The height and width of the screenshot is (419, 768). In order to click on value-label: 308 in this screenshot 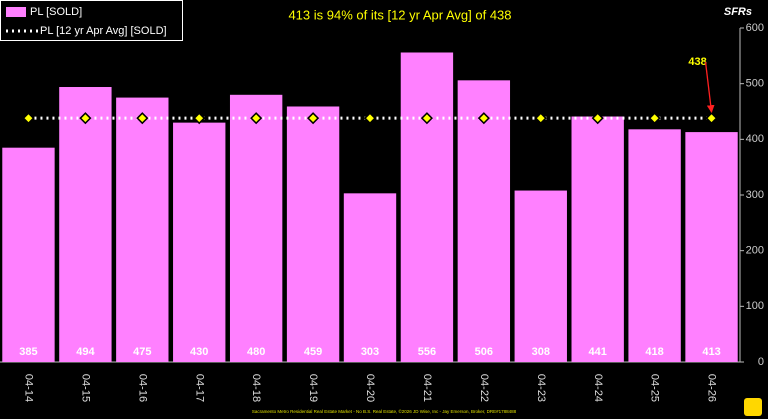, I will do `click(541, 352)`.